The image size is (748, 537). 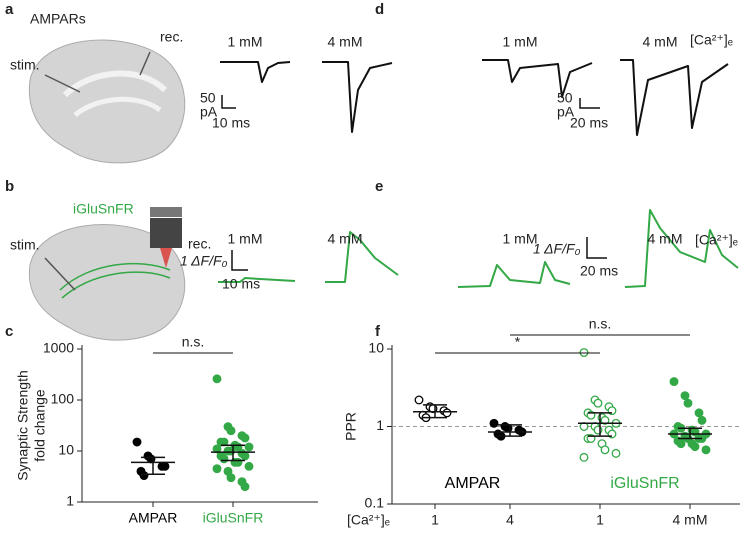 I want to click on y-tick-label: 0.1, so click(x=375, y=503).